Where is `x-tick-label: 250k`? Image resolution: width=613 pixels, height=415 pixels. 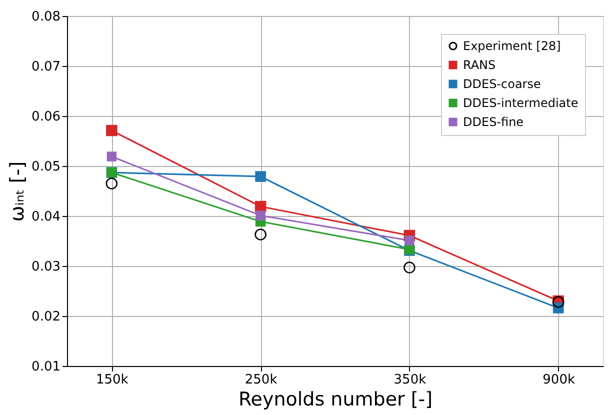
x-tick-label: 250k is located at coordinates (261, 380).